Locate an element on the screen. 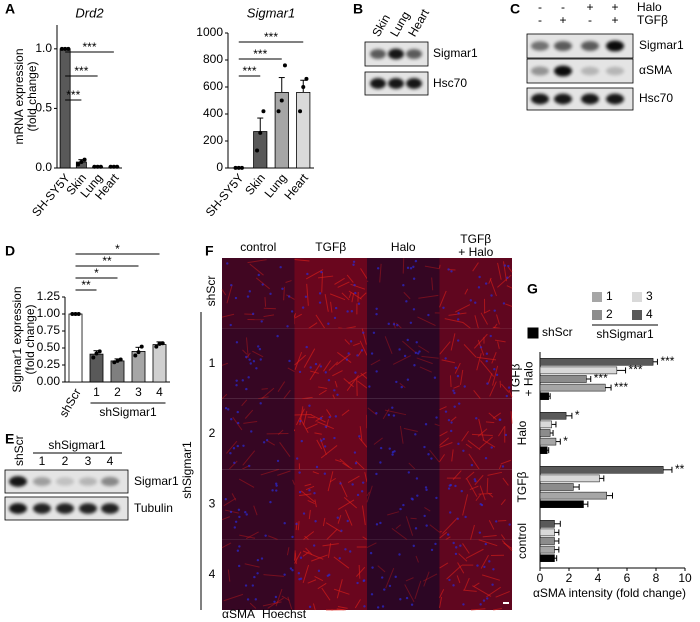  x-tick-label: 4 is located at coordinates (598, 578).